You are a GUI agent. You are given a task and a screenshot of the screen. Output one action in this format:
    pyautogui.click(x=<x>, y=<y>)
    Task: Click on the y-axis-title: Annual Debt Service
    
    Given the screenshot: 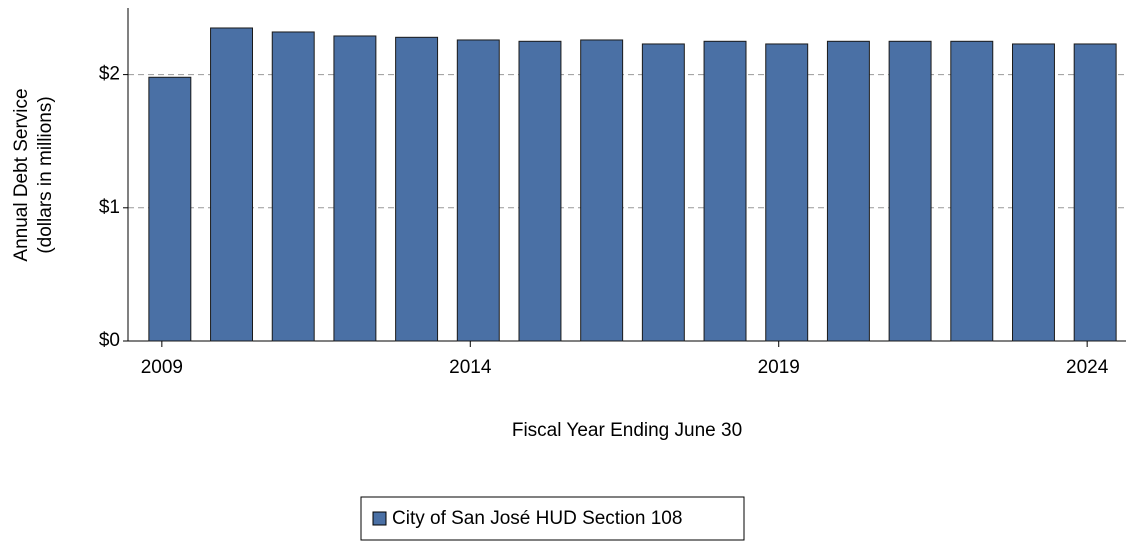 What is the action you would take?
    pyautogui.click(x=21, y=174)
    